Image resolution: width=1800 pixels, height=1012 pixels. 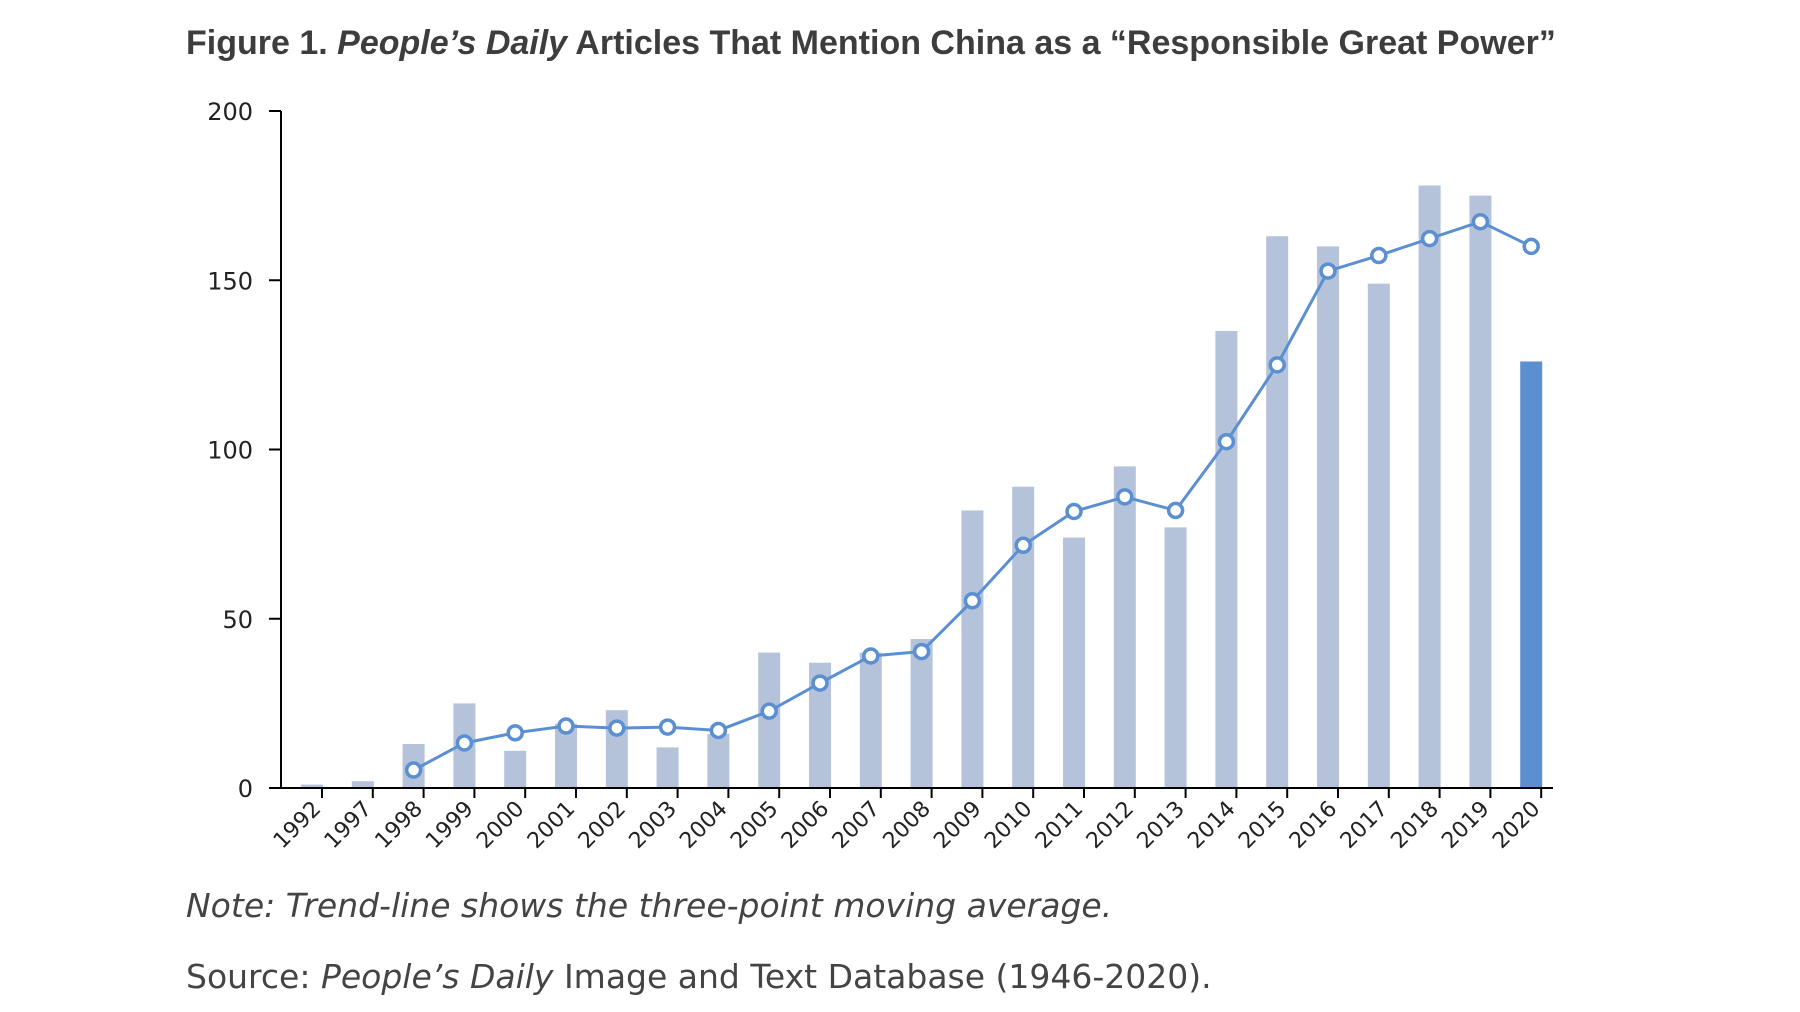 I want to click on bar-2000, so click(x=515, y=769).